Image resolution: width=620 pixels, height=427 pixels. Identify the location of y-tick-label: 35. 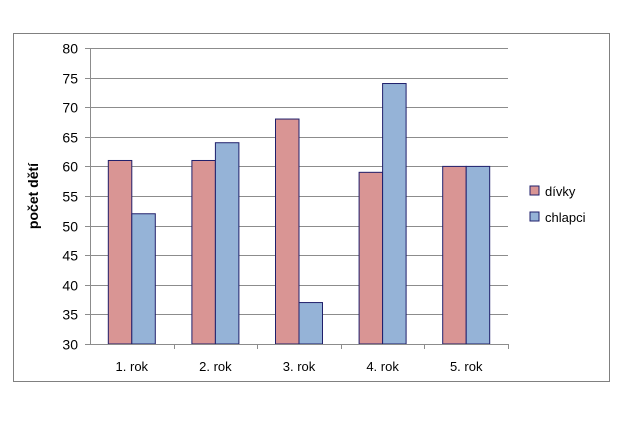
(70, 315).